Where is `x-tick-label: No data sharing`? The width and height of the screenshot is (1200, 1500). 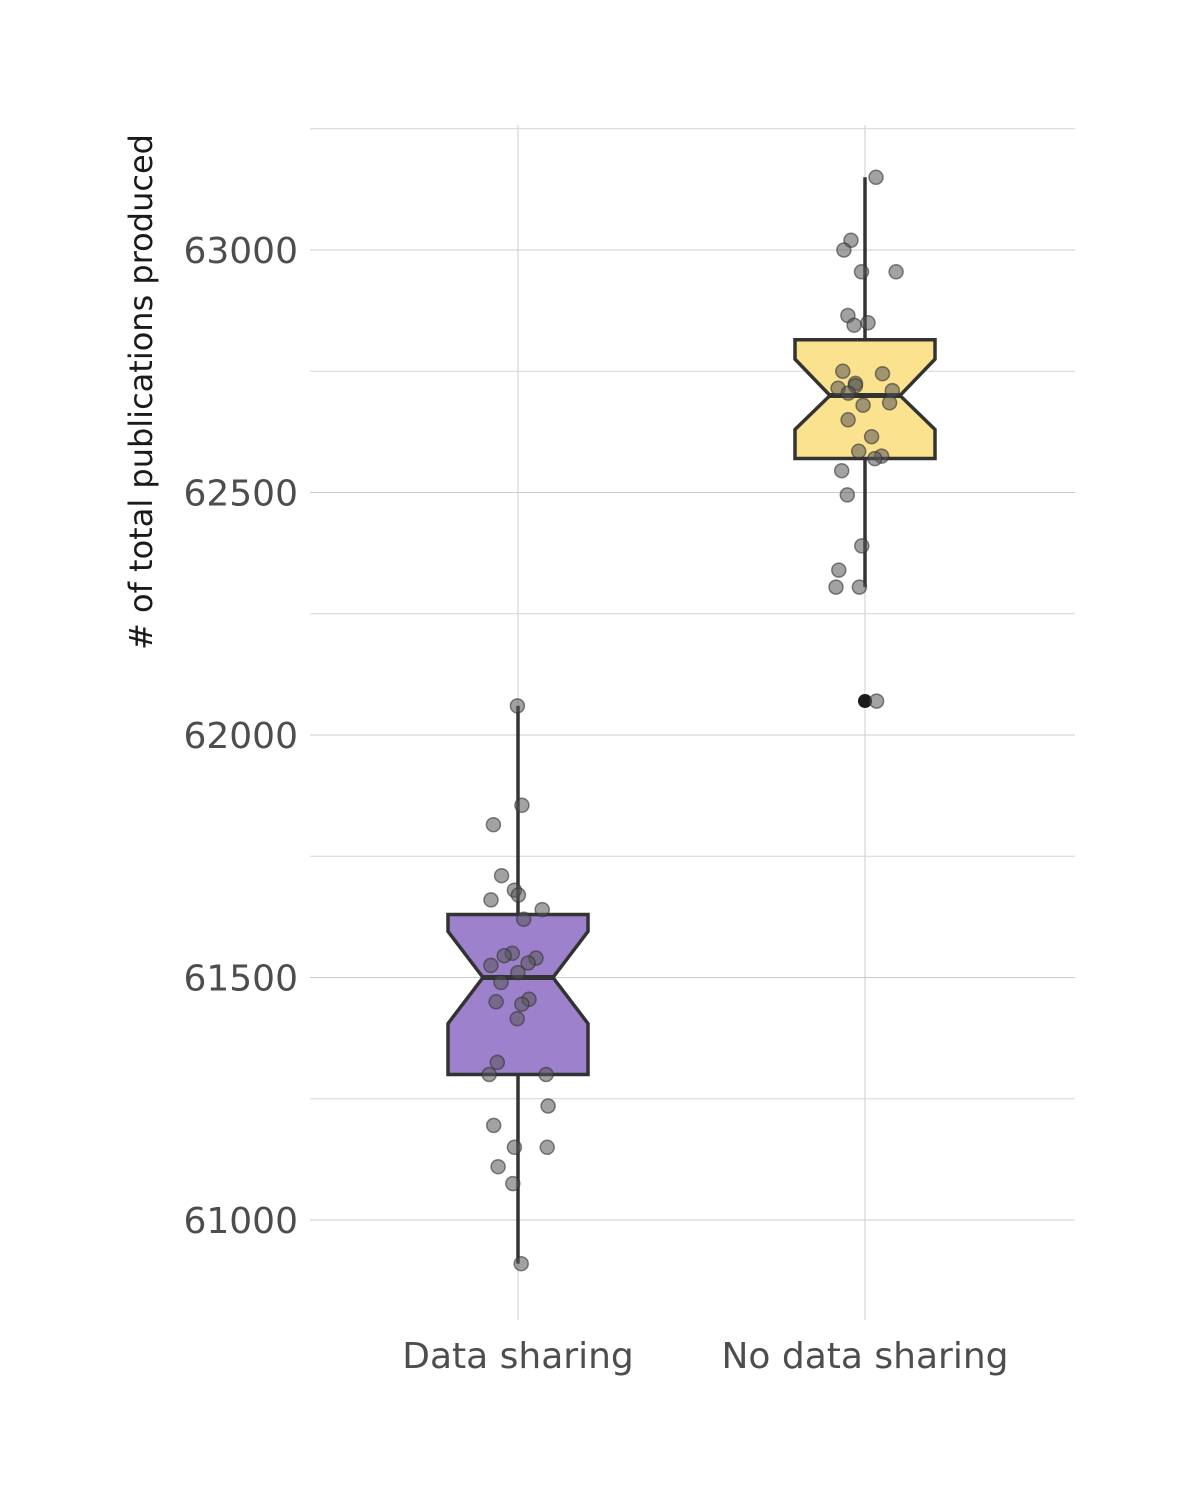
x-tick-label: No data sharing is located at coordinates (864, 1356).